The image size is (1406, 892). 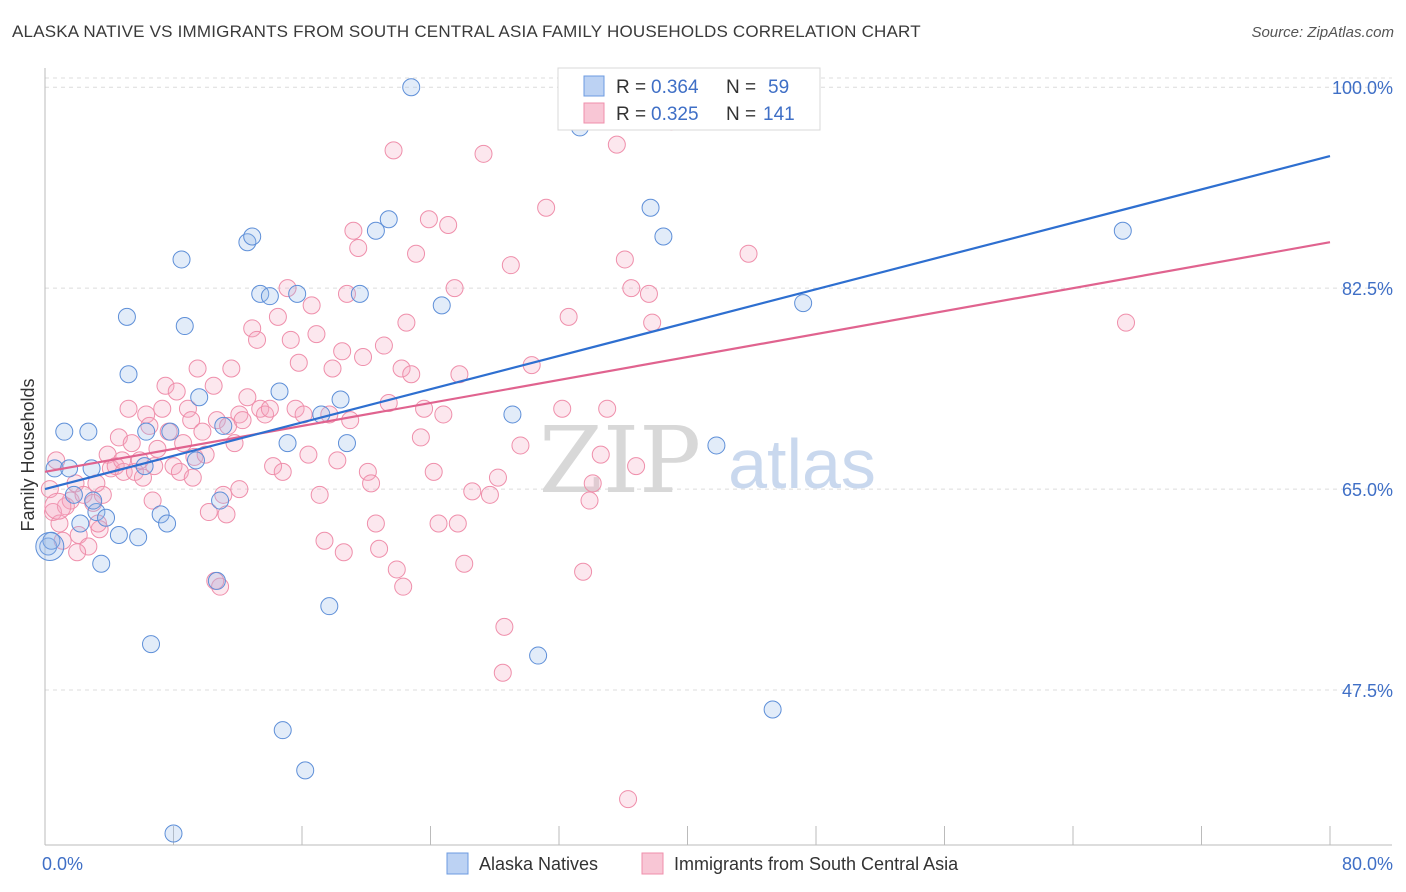 I want to click on y-axis-title: Family Households, so click(x=28, y=454).